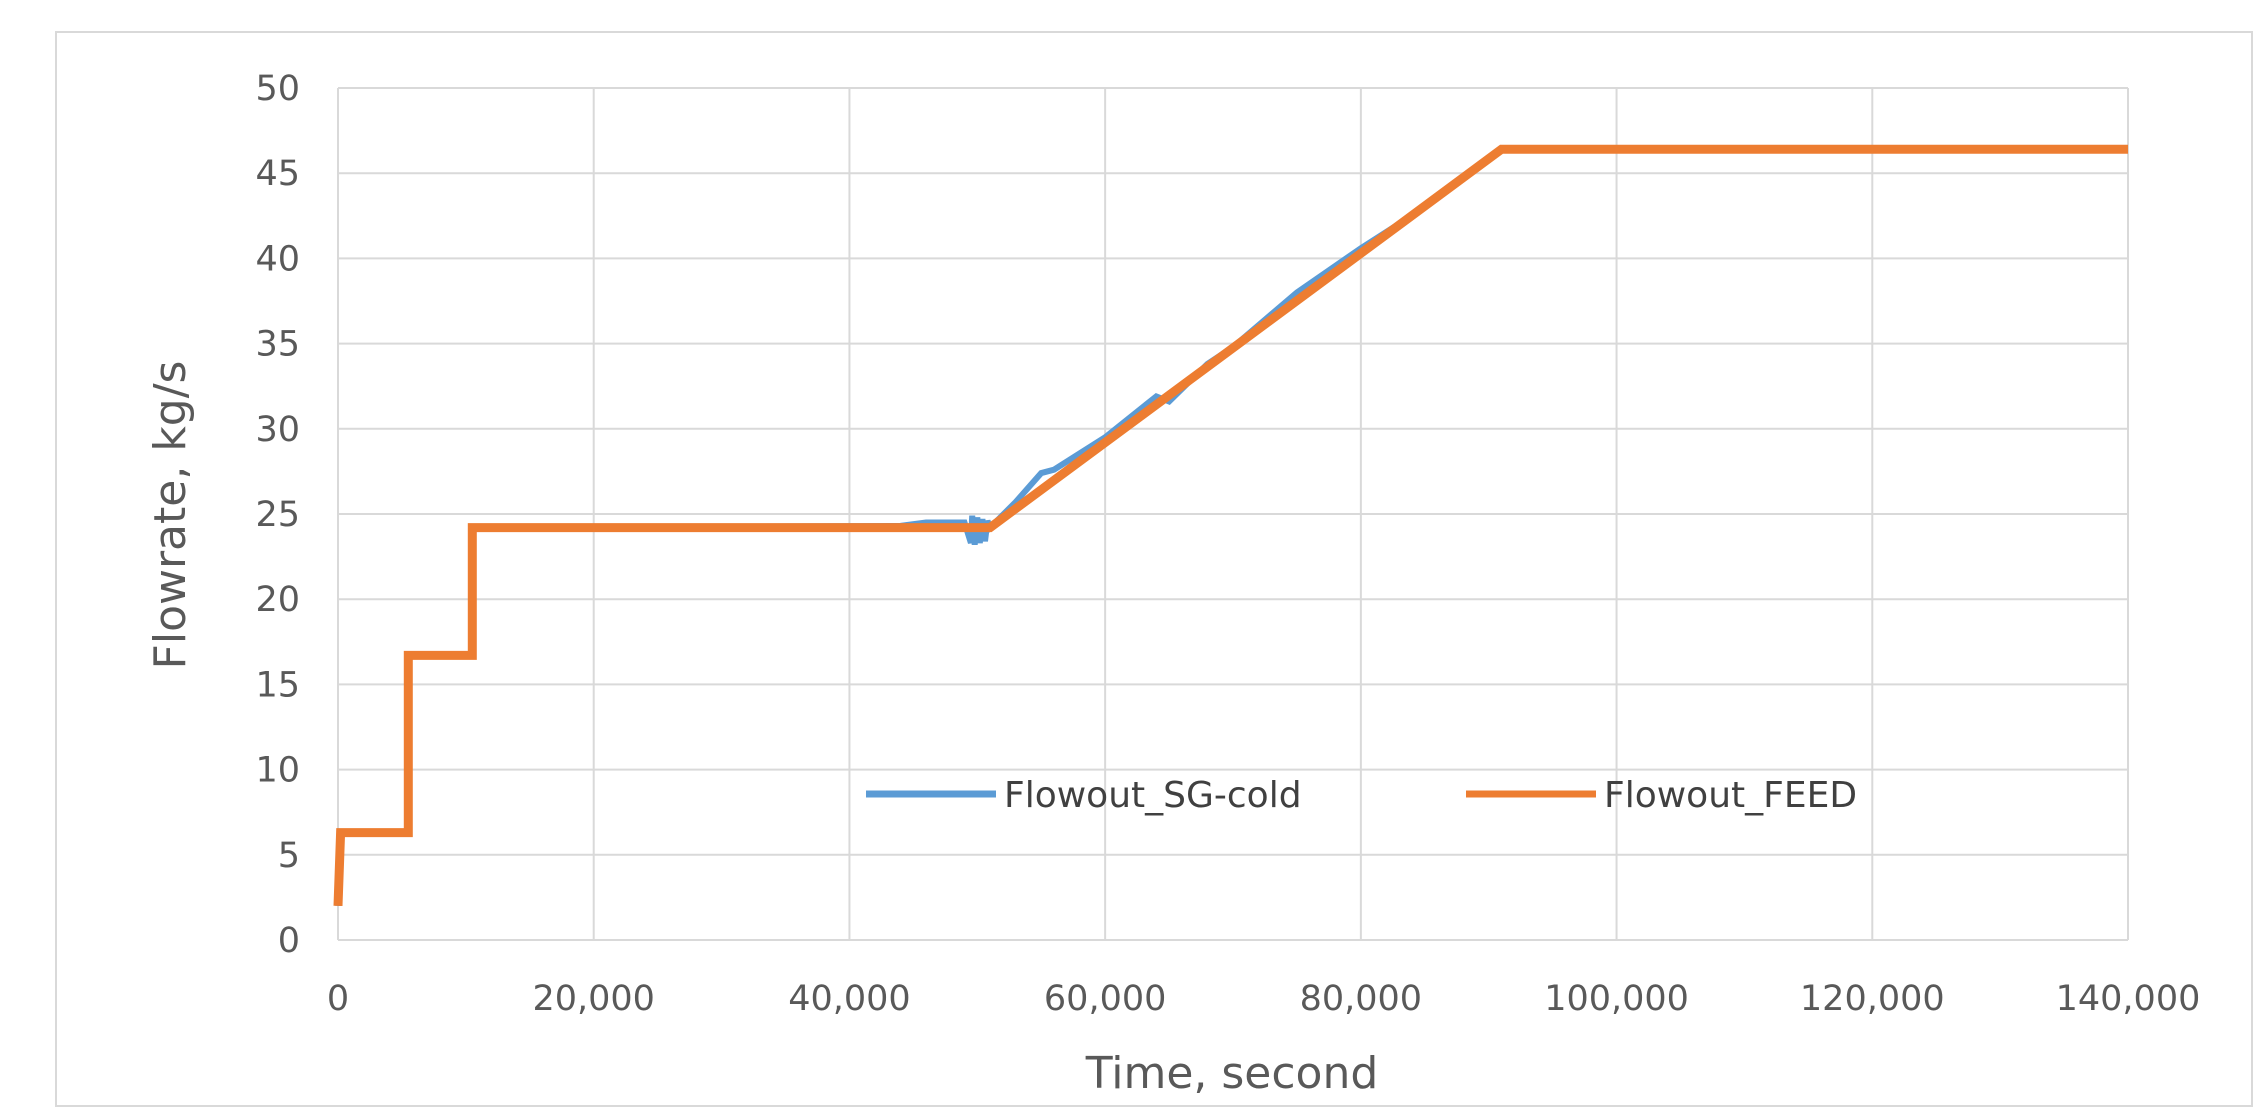 The height and width of the screenshot is (1109, 2260). I want to click on x-tick-label: 40,000, so click(849, 999).